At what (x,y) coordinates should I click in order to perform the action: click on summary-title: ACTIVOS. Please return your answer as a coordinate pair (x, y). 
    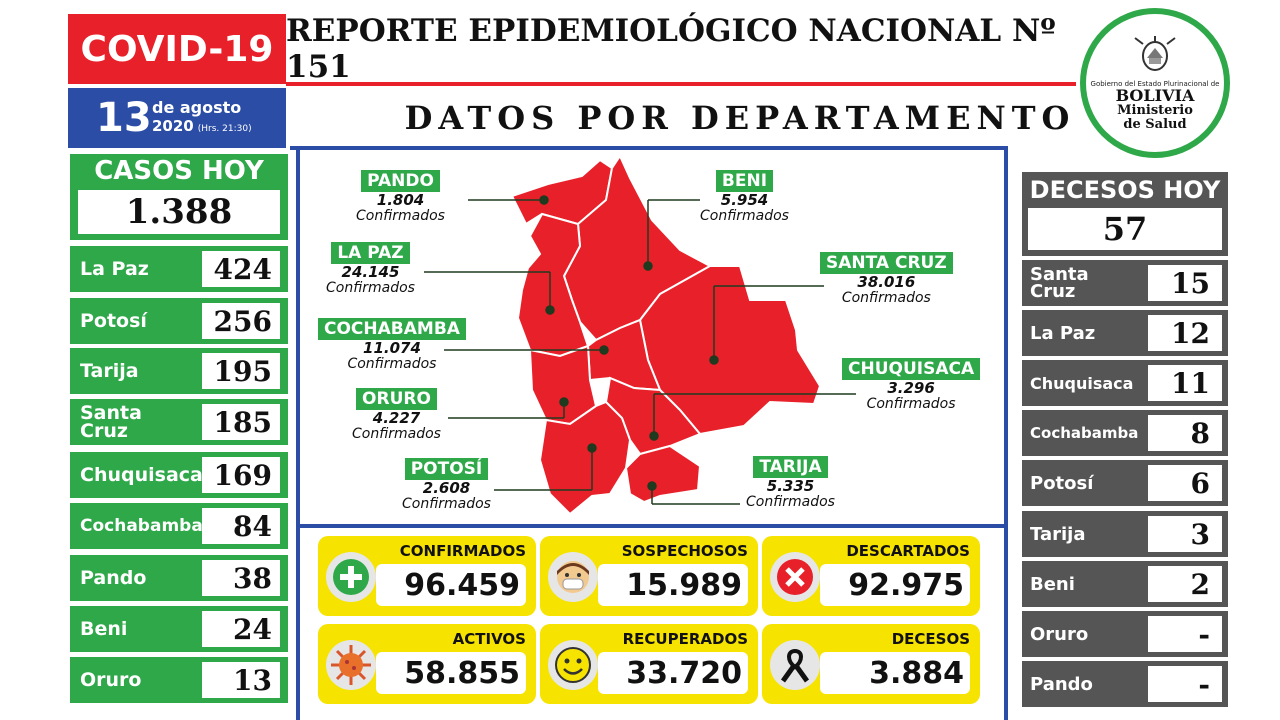
    Looking at the image, I should click on (489, 639).